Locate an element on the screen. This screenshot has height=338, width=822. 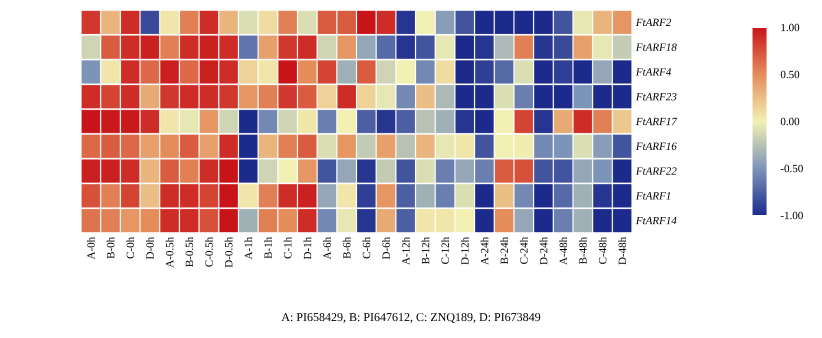
x-tick-label: D-24h is located at coordinates (544, 251).